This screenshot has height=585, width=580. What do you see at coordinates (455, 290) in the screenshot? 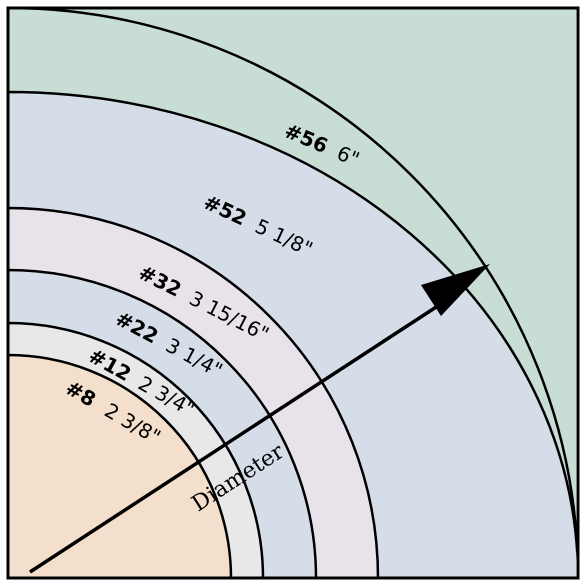
I see `diameter-arrowhead` at bounding box center [455, 290].